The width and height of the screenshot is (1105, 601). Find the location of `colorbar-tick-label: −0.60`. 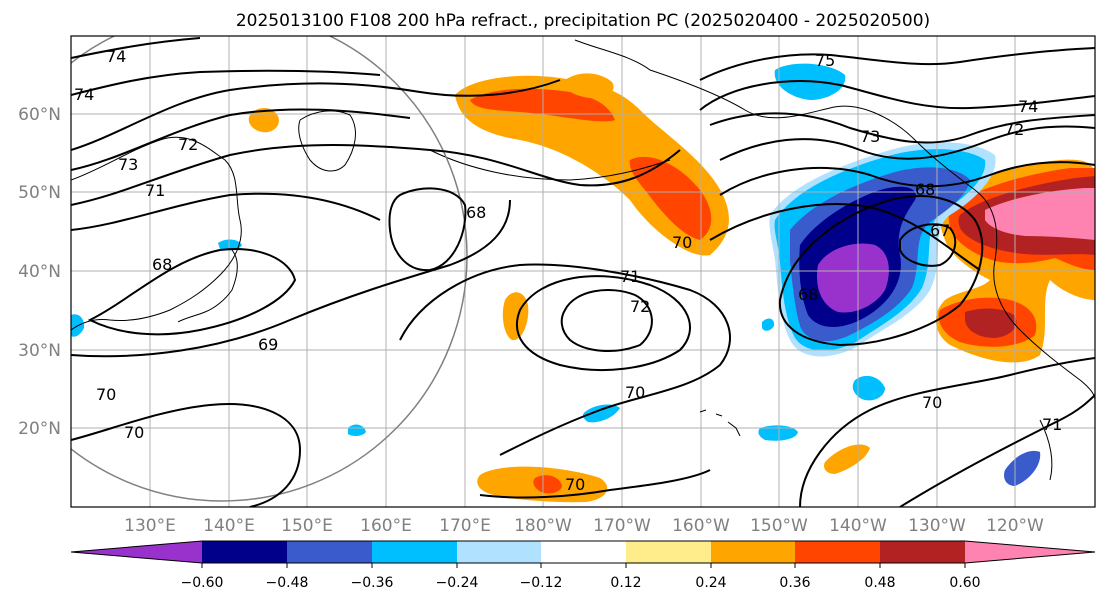

colorbar-tick-label: −0.60 is located at coordinates (202, 583).